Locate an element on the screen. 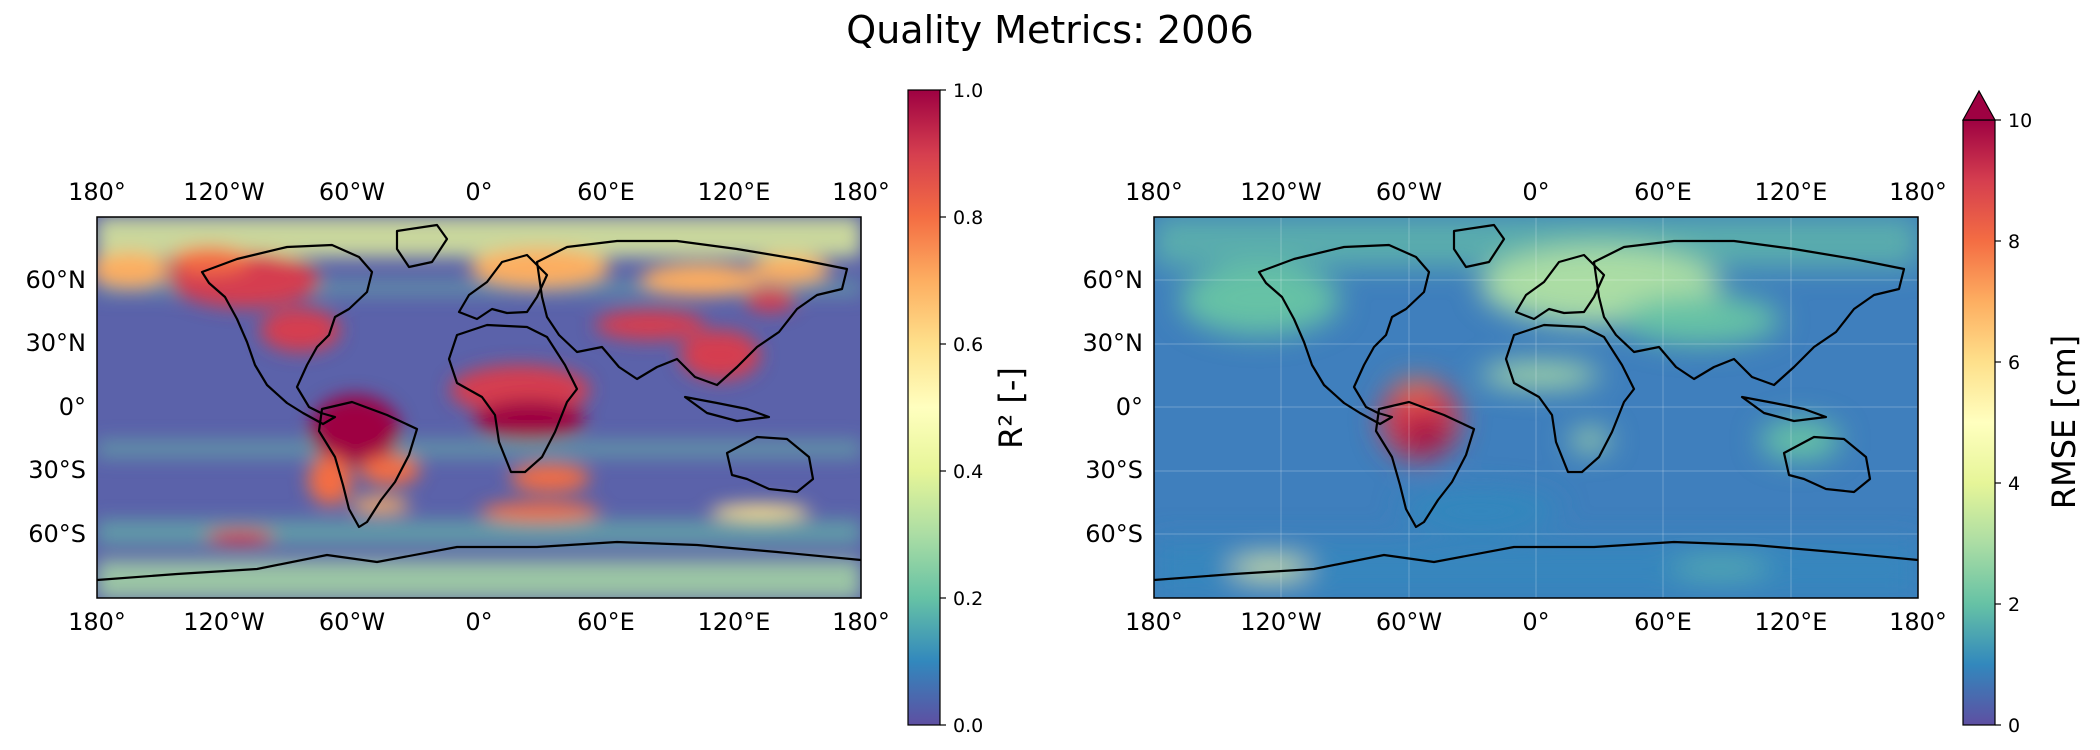  colorbar-tick: 0.2 is located at coordinates (968, 599).